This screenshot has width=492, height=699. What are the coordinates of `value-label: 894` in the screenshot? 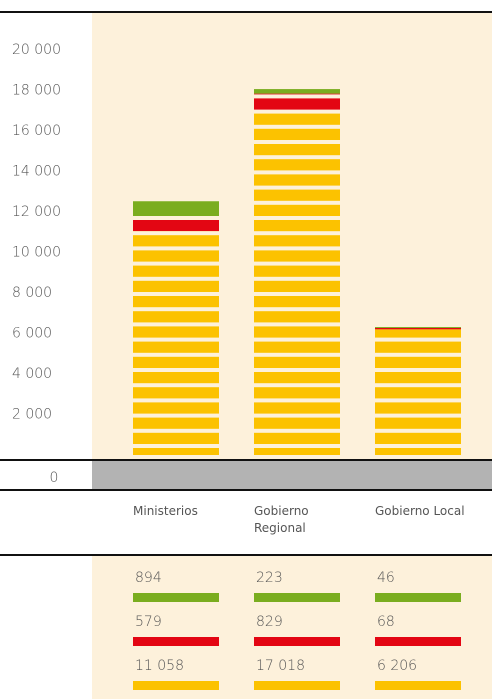 It's located at (148, 578).